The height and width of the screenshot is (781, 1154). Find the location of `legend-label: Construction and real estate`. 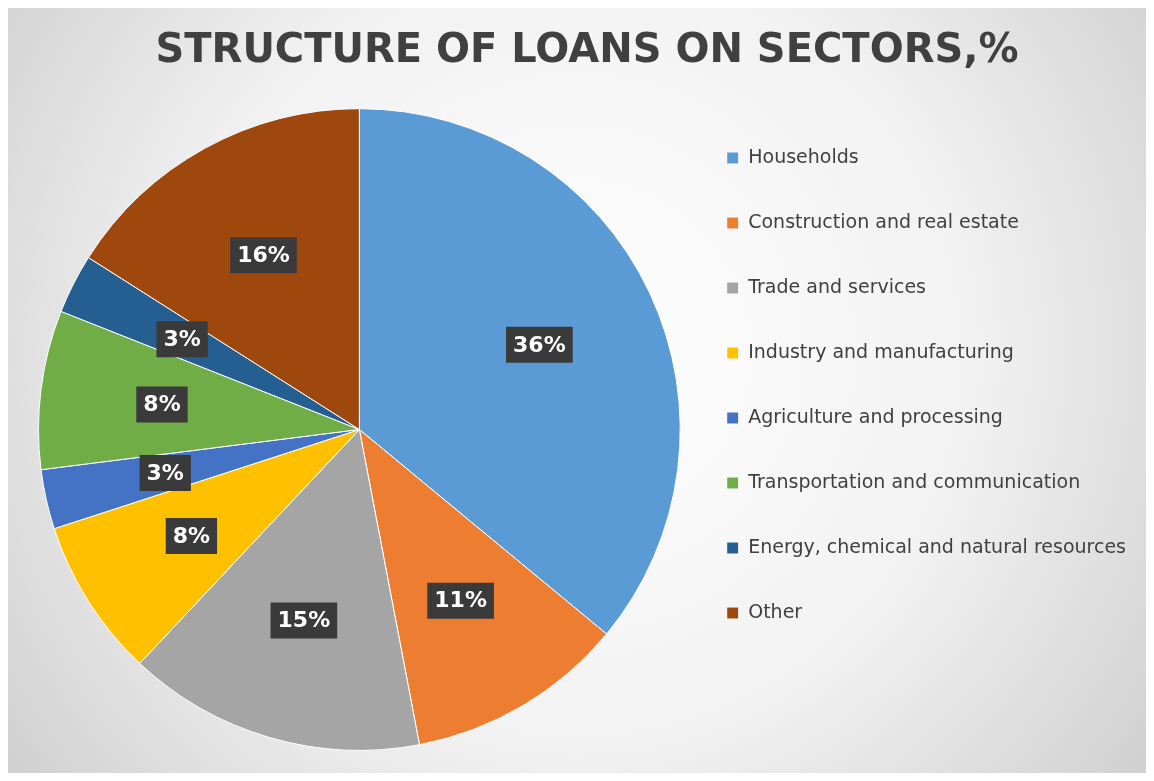

legend-label: Construction and real estate is located at coordinates (883, 220).